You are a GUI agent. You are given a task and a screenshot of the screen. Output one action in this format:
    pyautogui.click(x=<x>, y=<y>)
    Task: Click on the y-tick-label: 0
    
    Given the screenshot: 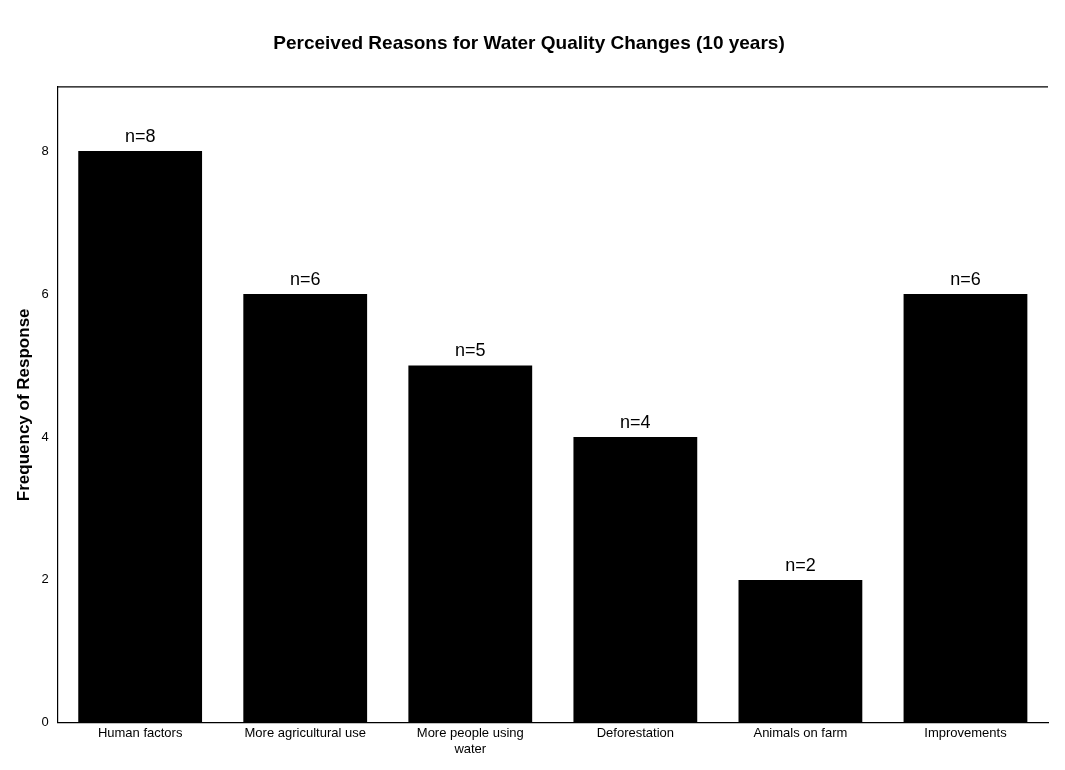 What is the action you would take?
    pyautogui.click(x=45, y=722)
    